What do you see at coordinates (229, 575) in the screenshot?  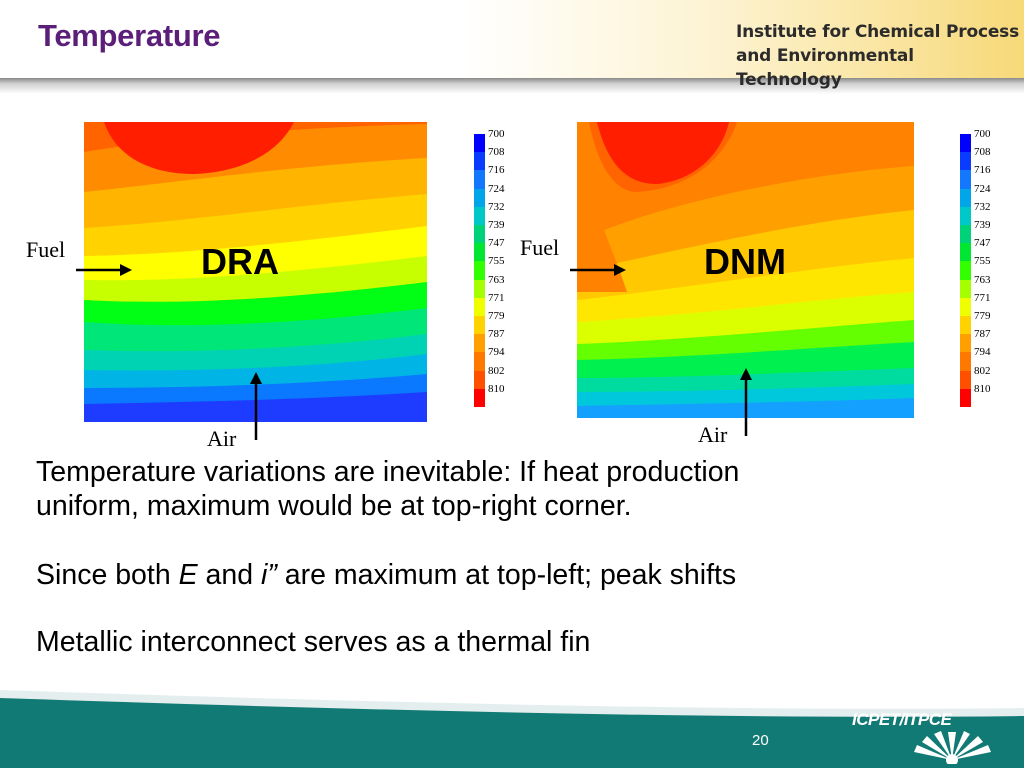 I see `body-line-3-mid: and` at bounding box center [229, 575].